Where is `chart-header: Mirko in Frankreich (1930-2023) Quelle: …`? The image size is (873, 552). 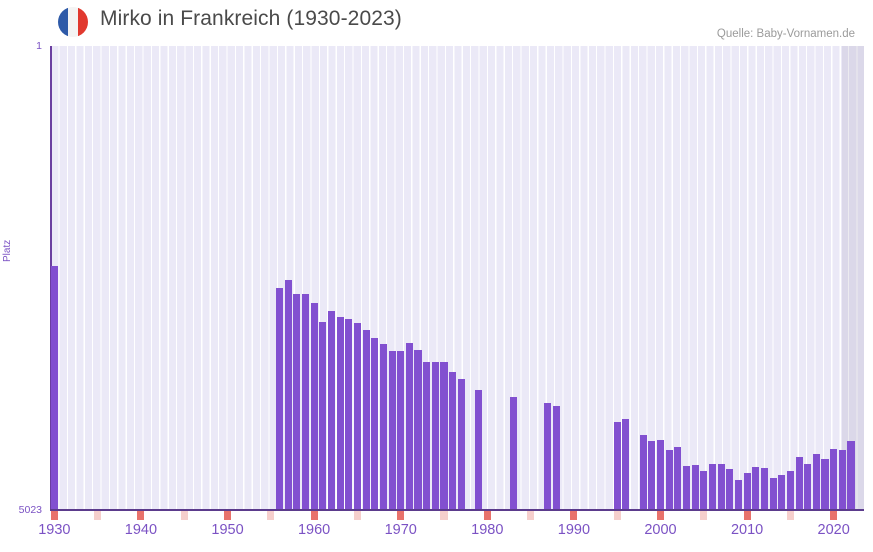 chart-header: Mirko in Frankreich (1930-2023) Quelle: … is located at coordinates (436, 23).